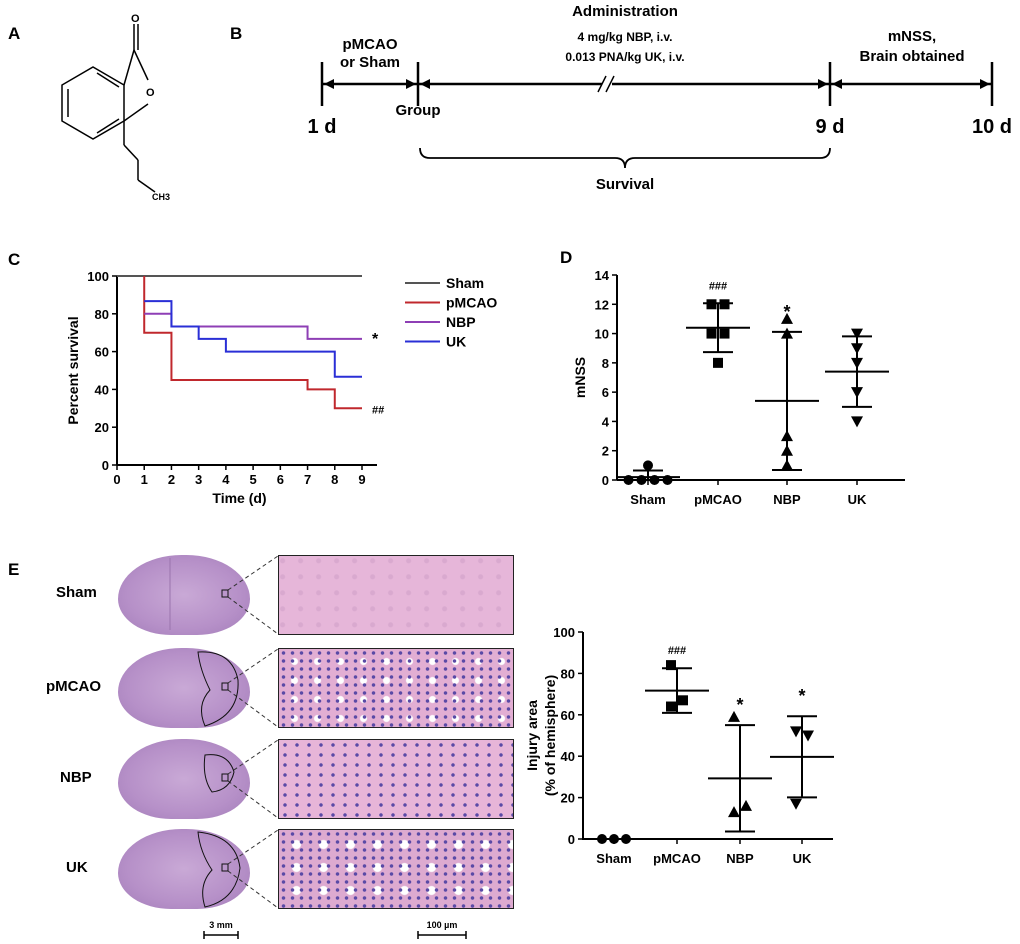  I want to click on timeline-survival: Survival, so click(625, 184).